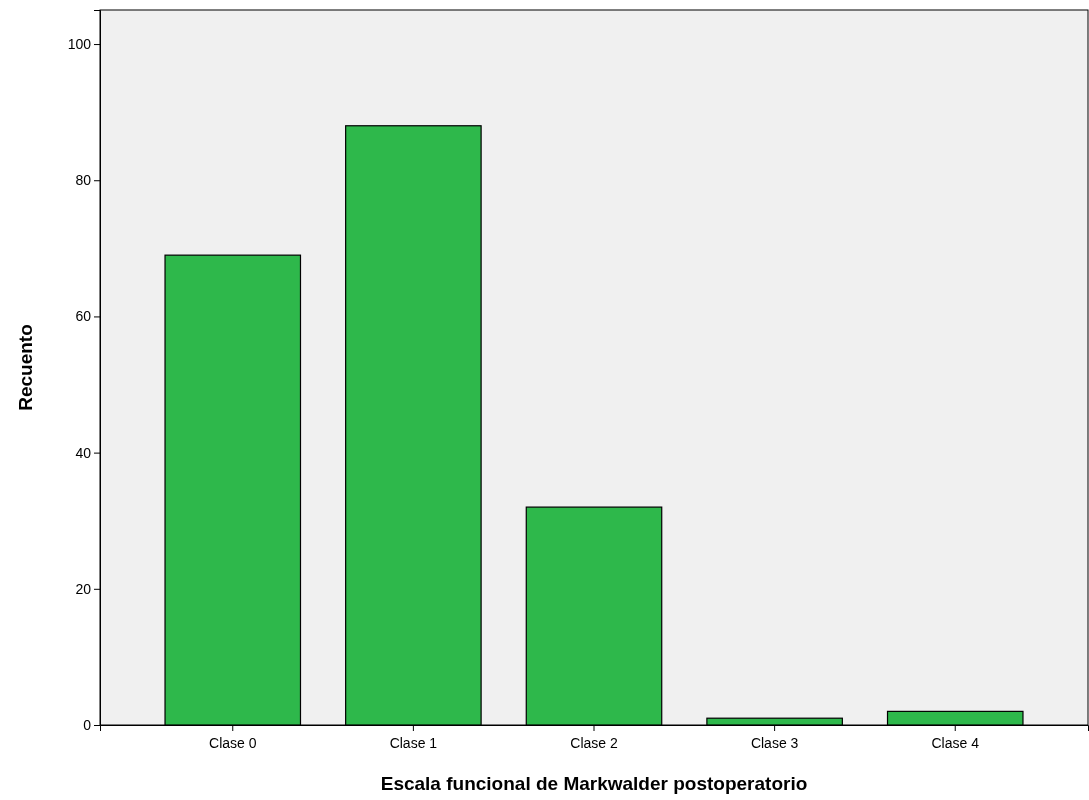 This screenshot has width=1089, height=800. Describe the element at coordinates (83, 588) in the screenshot. I see `y-tick-label: 20` at that location.